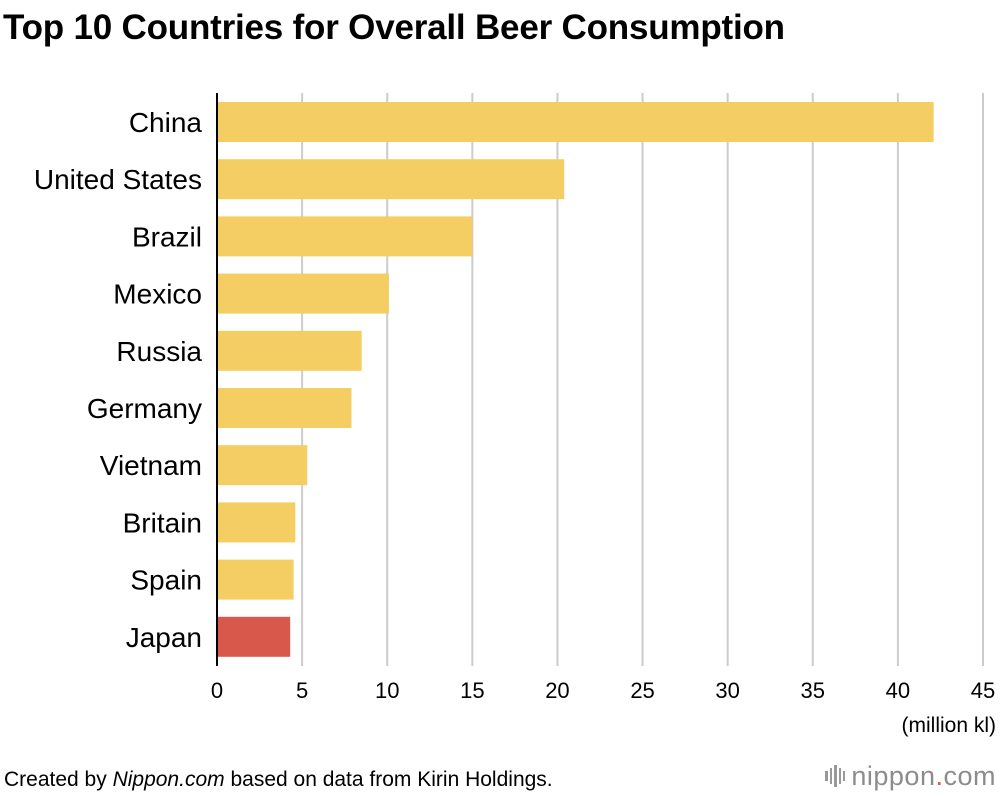 The image size is (1000, 796). What do you see at coordinates (949, 725) in the screenshot?
I see `x-axis-unit-label: (million kl)` at bounding box center [949, 725].